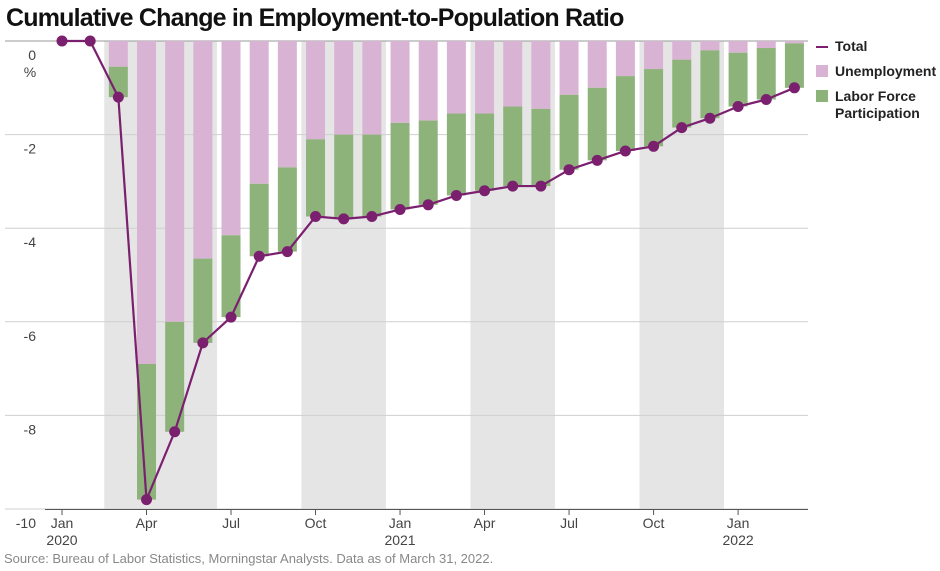  What do you see at coordinates (30, 72) in the screenshot?
I see `y-unit: %` at bounding box center [30, 72].